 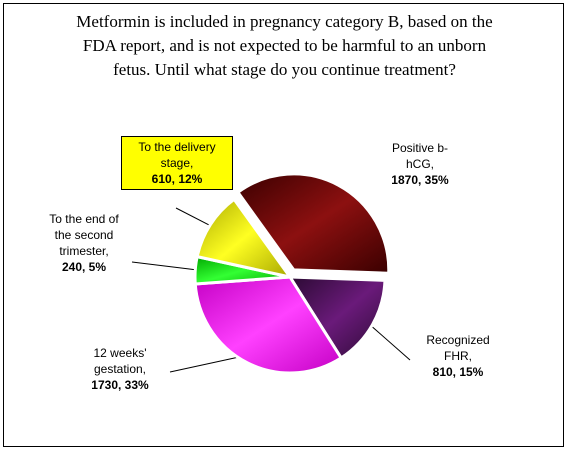 I want to click on slice-label-category-line-2: hCG,, so click(x=419, y=164).